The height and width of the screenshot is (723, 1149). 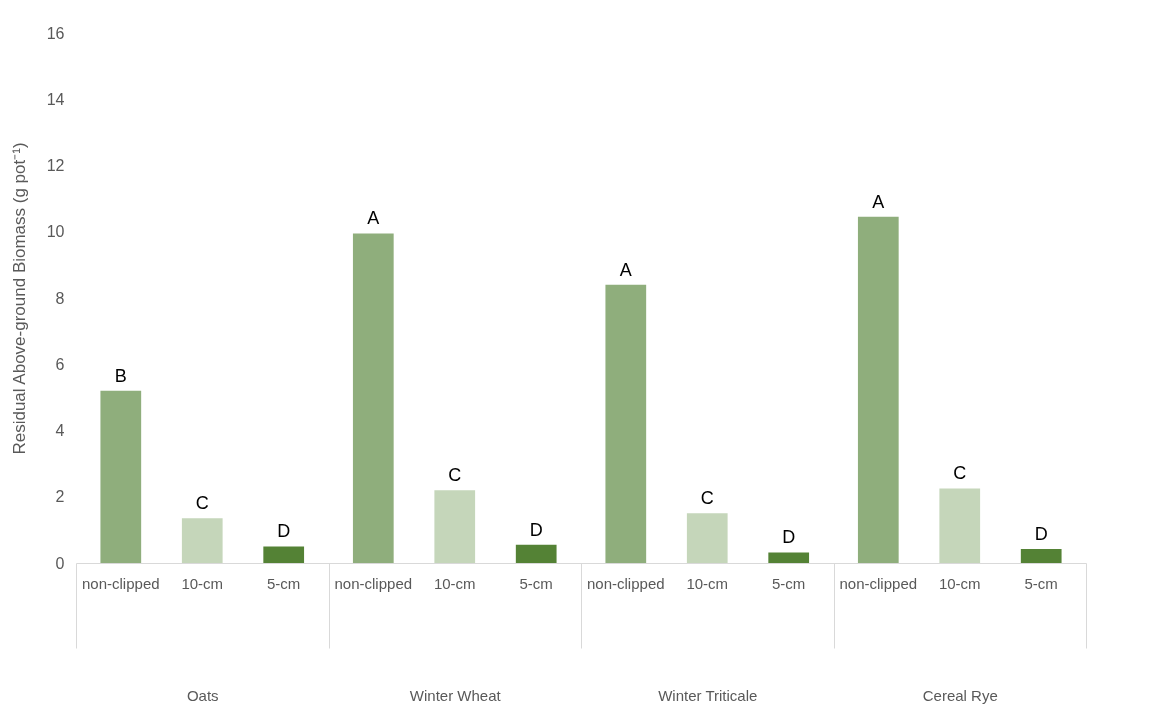 I want to click on y-tick-label: 6, so click(x=60, y=364).